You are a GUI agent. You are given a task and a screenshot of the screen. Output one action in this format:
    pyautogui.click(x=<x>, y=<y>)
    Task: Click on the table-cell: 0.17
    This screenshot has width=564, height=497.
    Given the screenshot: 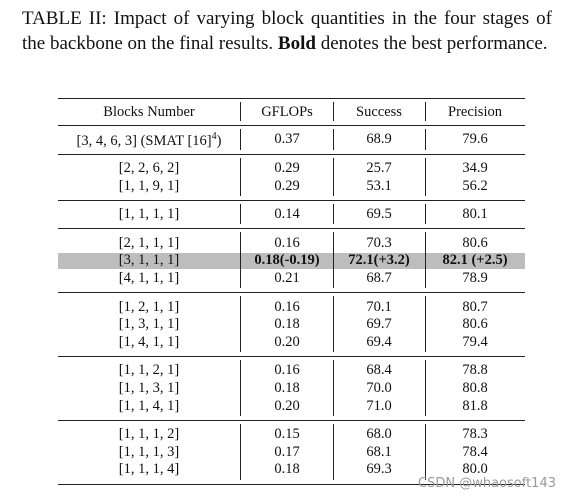 What is the action you would take?
    pyautogui.click(x=287, y=451)
    